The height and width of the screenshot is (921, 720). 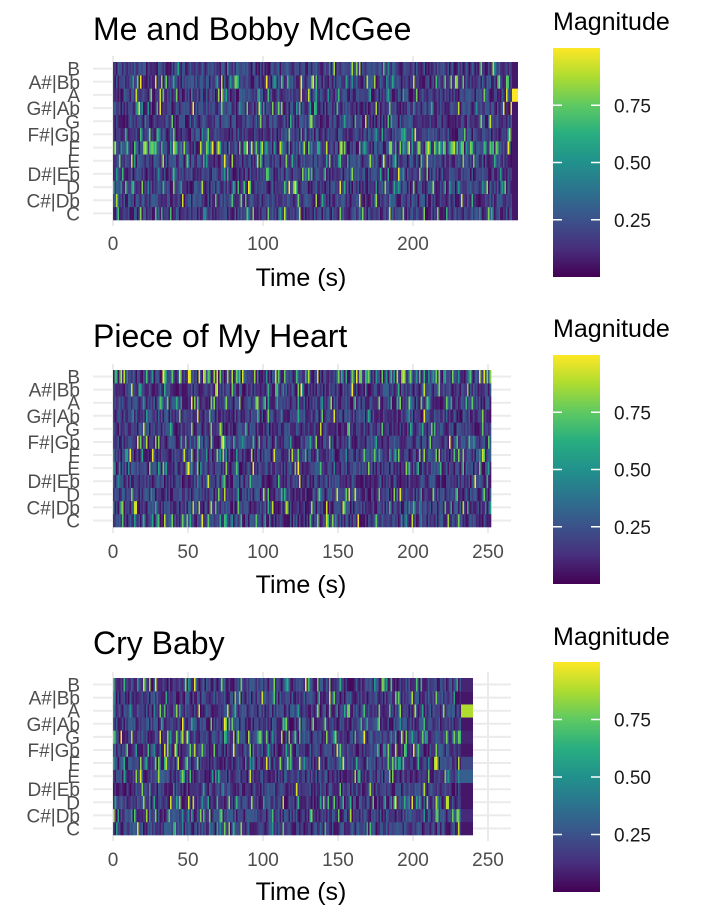 What do you see at coordinates (301, 585) in the screenshot?
I see `x-axis-title: Time (s)` at bounding box center [301, 585].